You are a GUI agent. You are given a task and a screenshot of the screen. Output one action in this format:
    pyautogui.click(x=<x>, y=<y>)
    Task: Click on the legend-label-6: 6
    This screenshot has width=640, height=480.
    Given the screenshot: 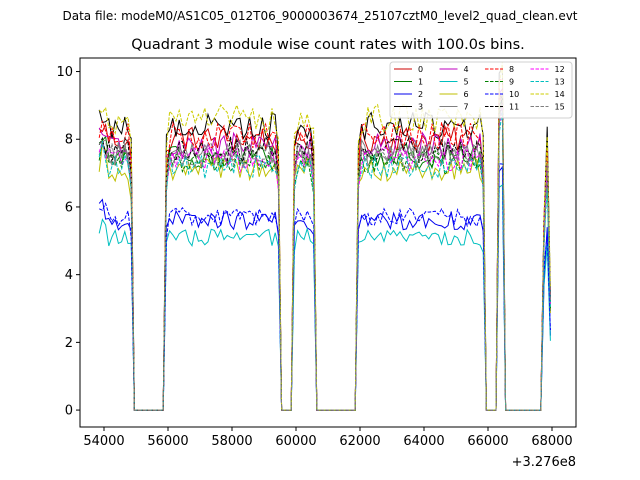 What is the action you would take?
    pyautogui.click(x=466, y=94)
    